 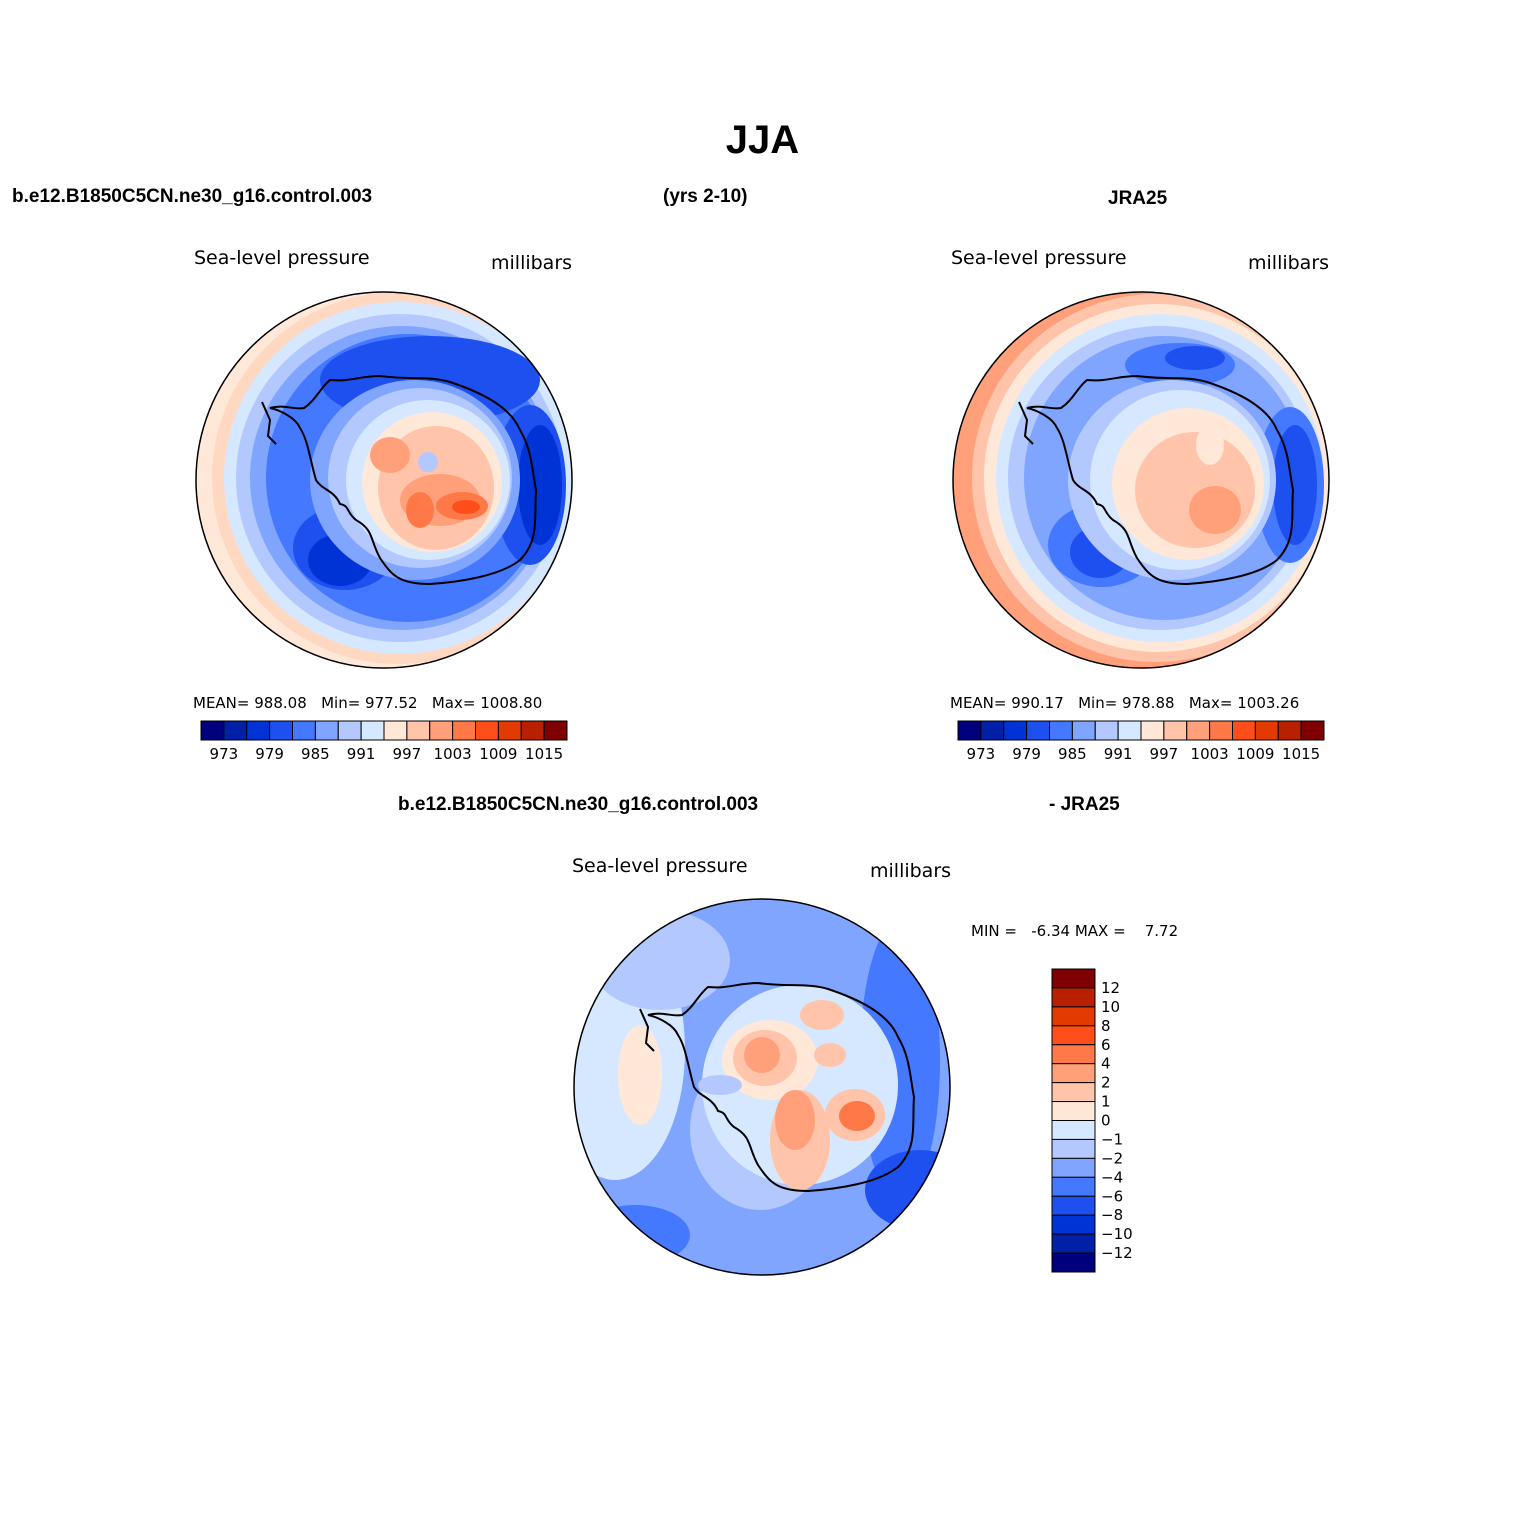 What do you see at coordinates (1106, 1064) in the screenshot?
I see `panel3-colorbar-tick-label: 4` at bounding box center [1106, 1064].